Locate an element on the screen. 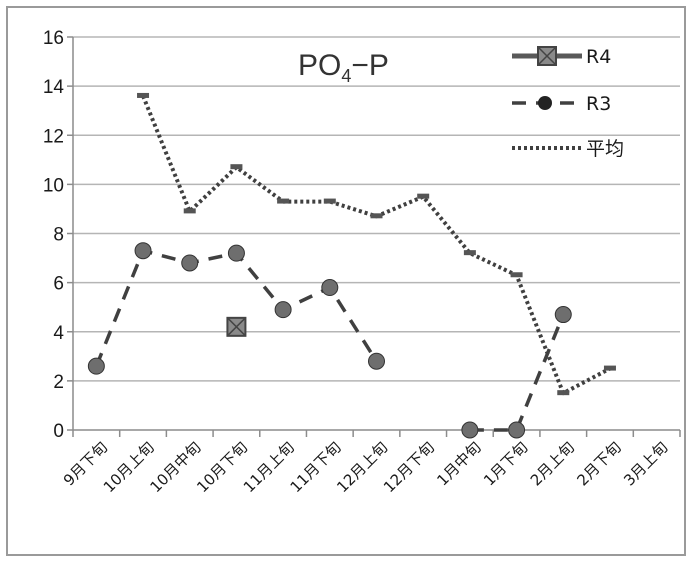 Image resolution: width=694 pixels, height=562 pixels. series-R3-line is located at coordinates (236, 307).